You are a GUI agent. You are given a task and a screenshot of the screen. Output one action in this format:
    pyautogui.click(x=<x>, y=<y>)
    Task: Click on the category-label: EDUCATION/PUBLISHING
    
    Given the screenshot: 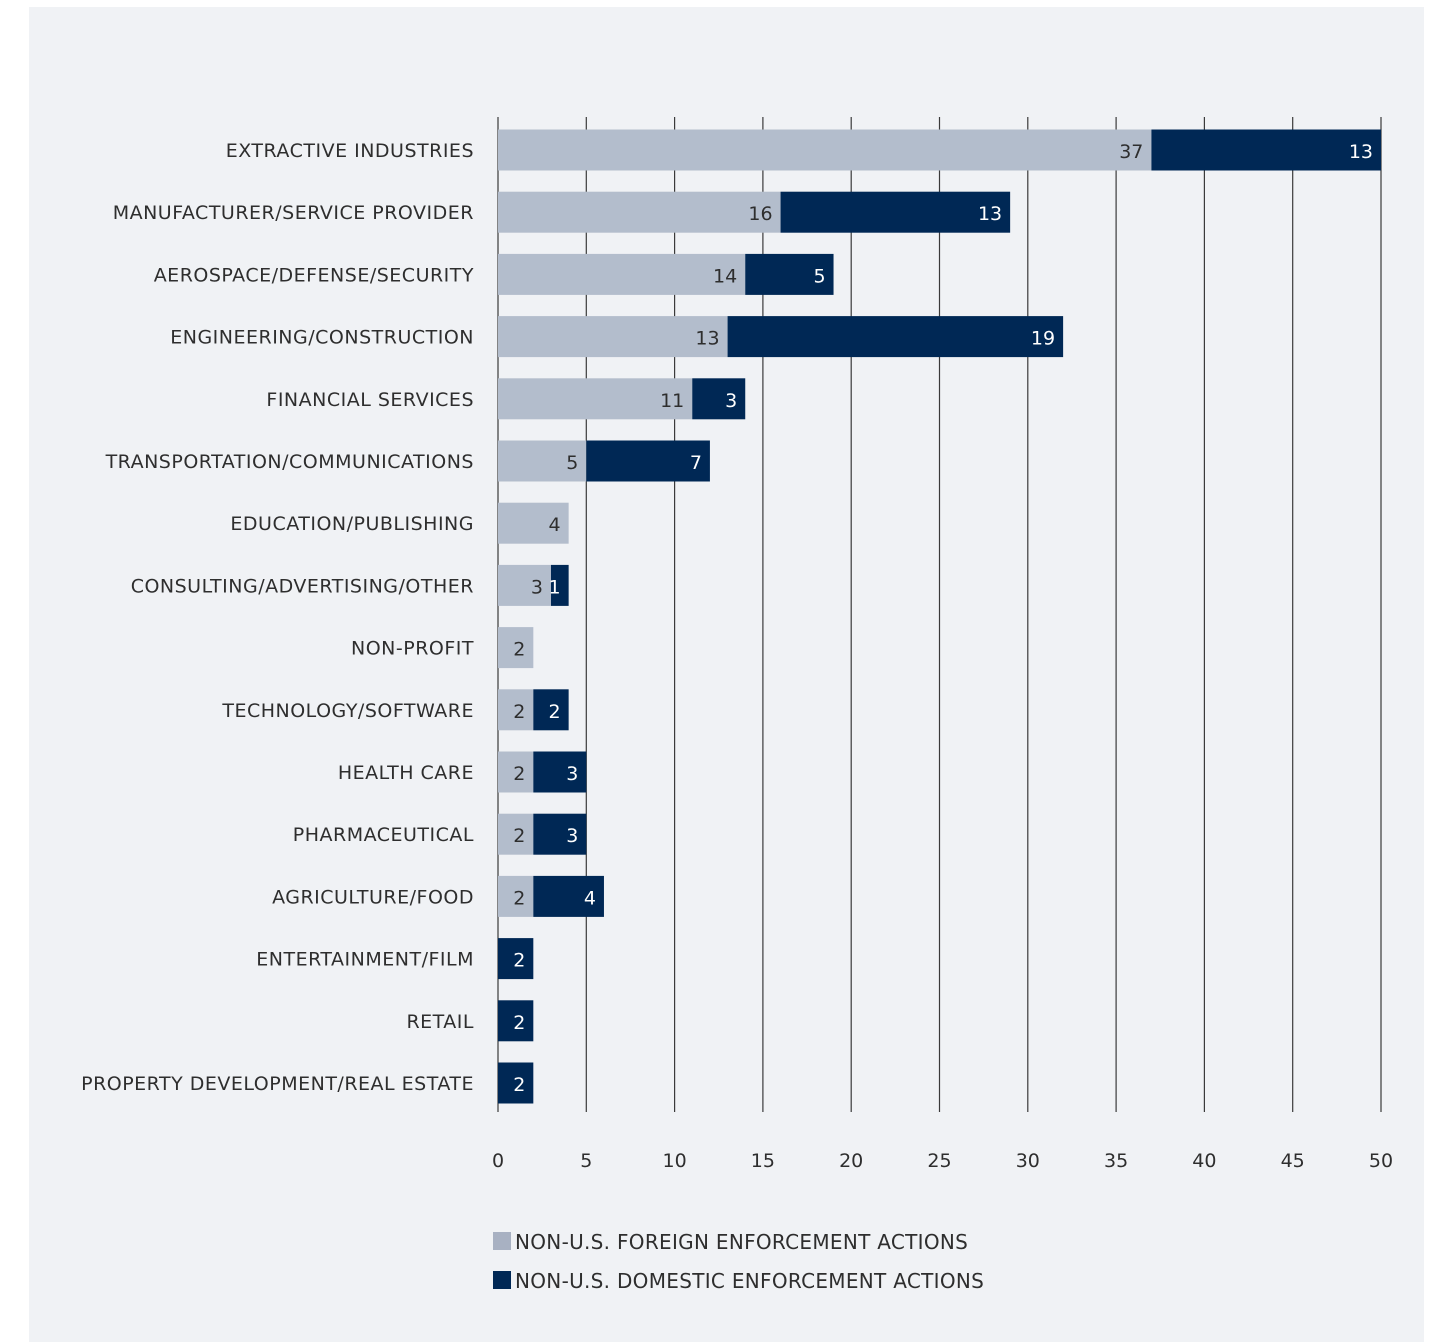 What is the action you would take?
    pyautogui.click(x=352, y=524)
    